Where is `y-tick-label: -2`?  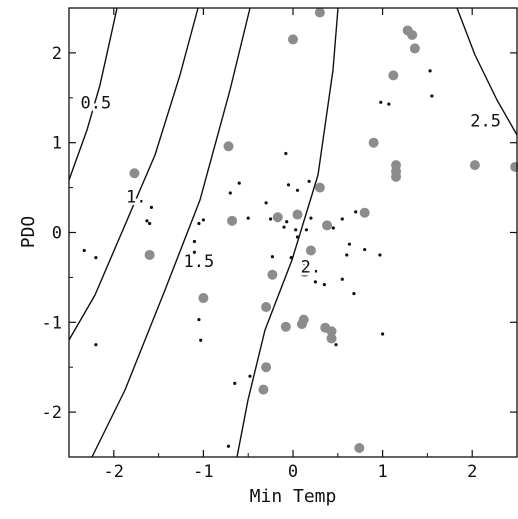 y-tick-label: -2 is located at coordinates (52, 413).